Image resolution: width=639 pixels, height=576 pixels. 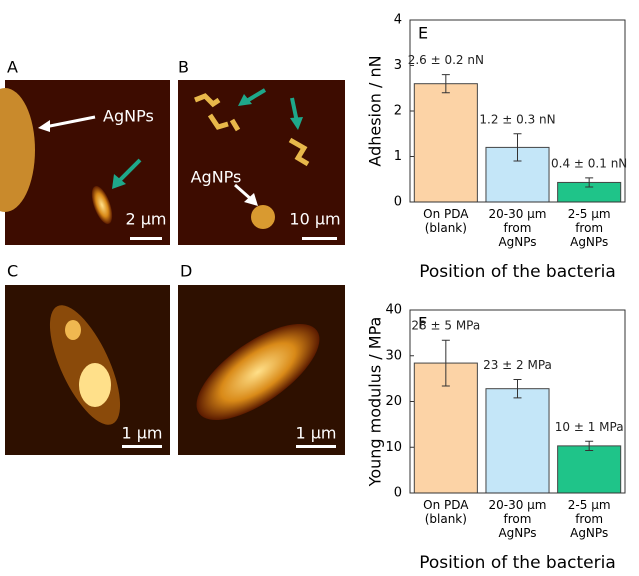 What do you see at coordinates (422, 323) in the screenshot?
I see `panel-label: F` at bounding box center [422, 323].